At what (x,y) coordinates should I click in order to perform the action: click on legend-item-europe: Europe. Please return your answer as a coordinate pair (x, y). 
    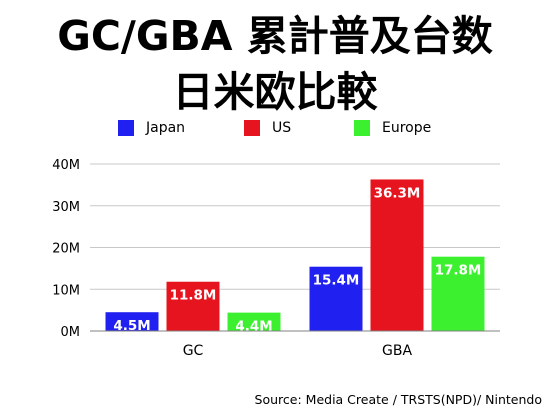
    Looking at the image, I should click on (392, 128).